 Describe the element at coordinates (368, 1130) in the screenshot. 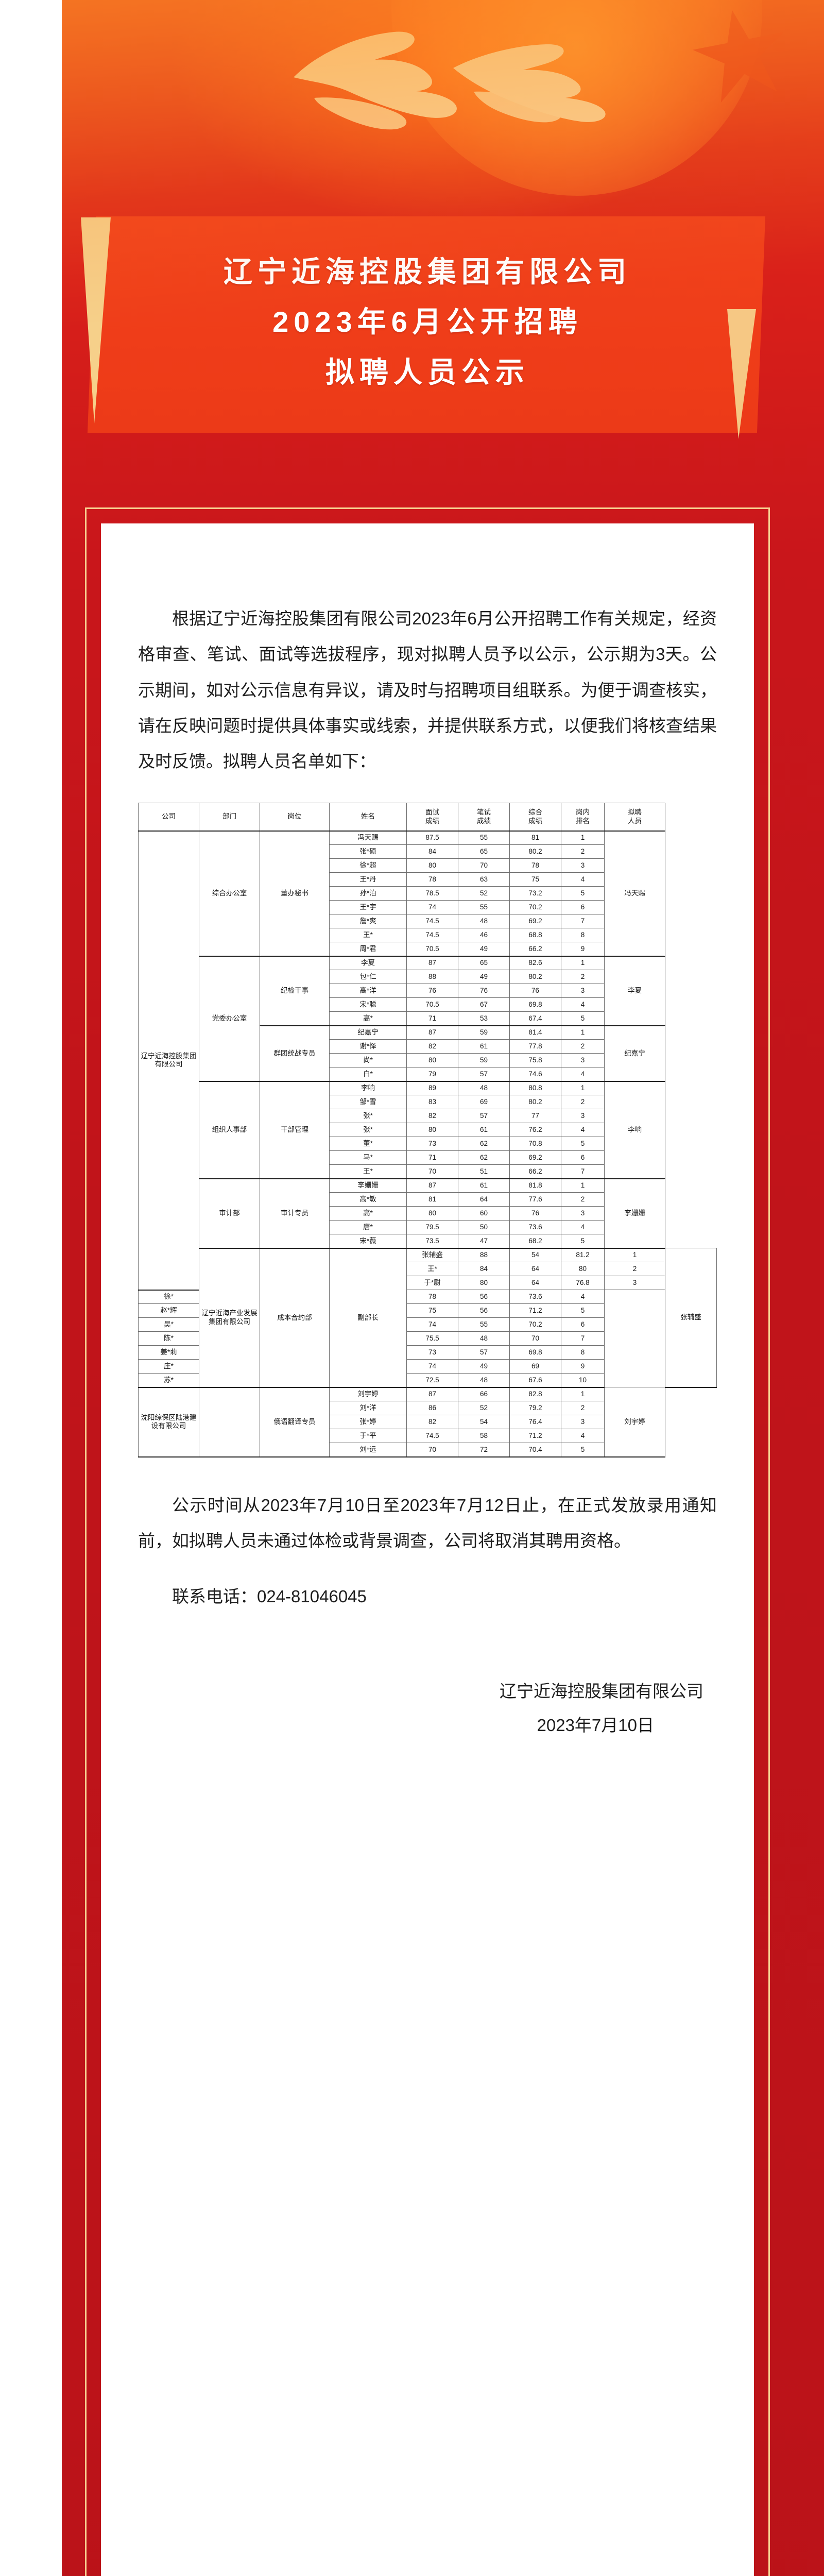

I see `cell-candidate-name: 张*` at that location.